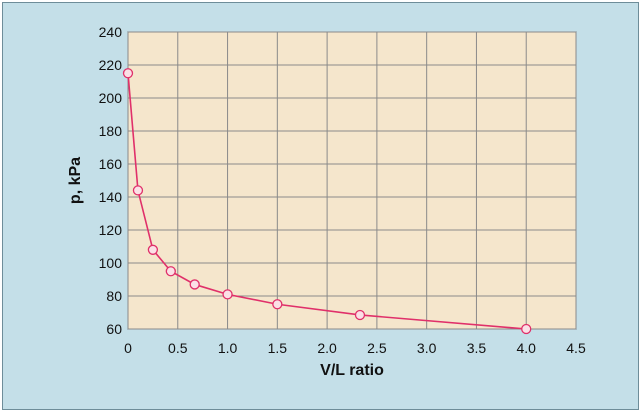 The image size is (643, 414). I want to click on y-tick-label: 200, so click(111, 98).